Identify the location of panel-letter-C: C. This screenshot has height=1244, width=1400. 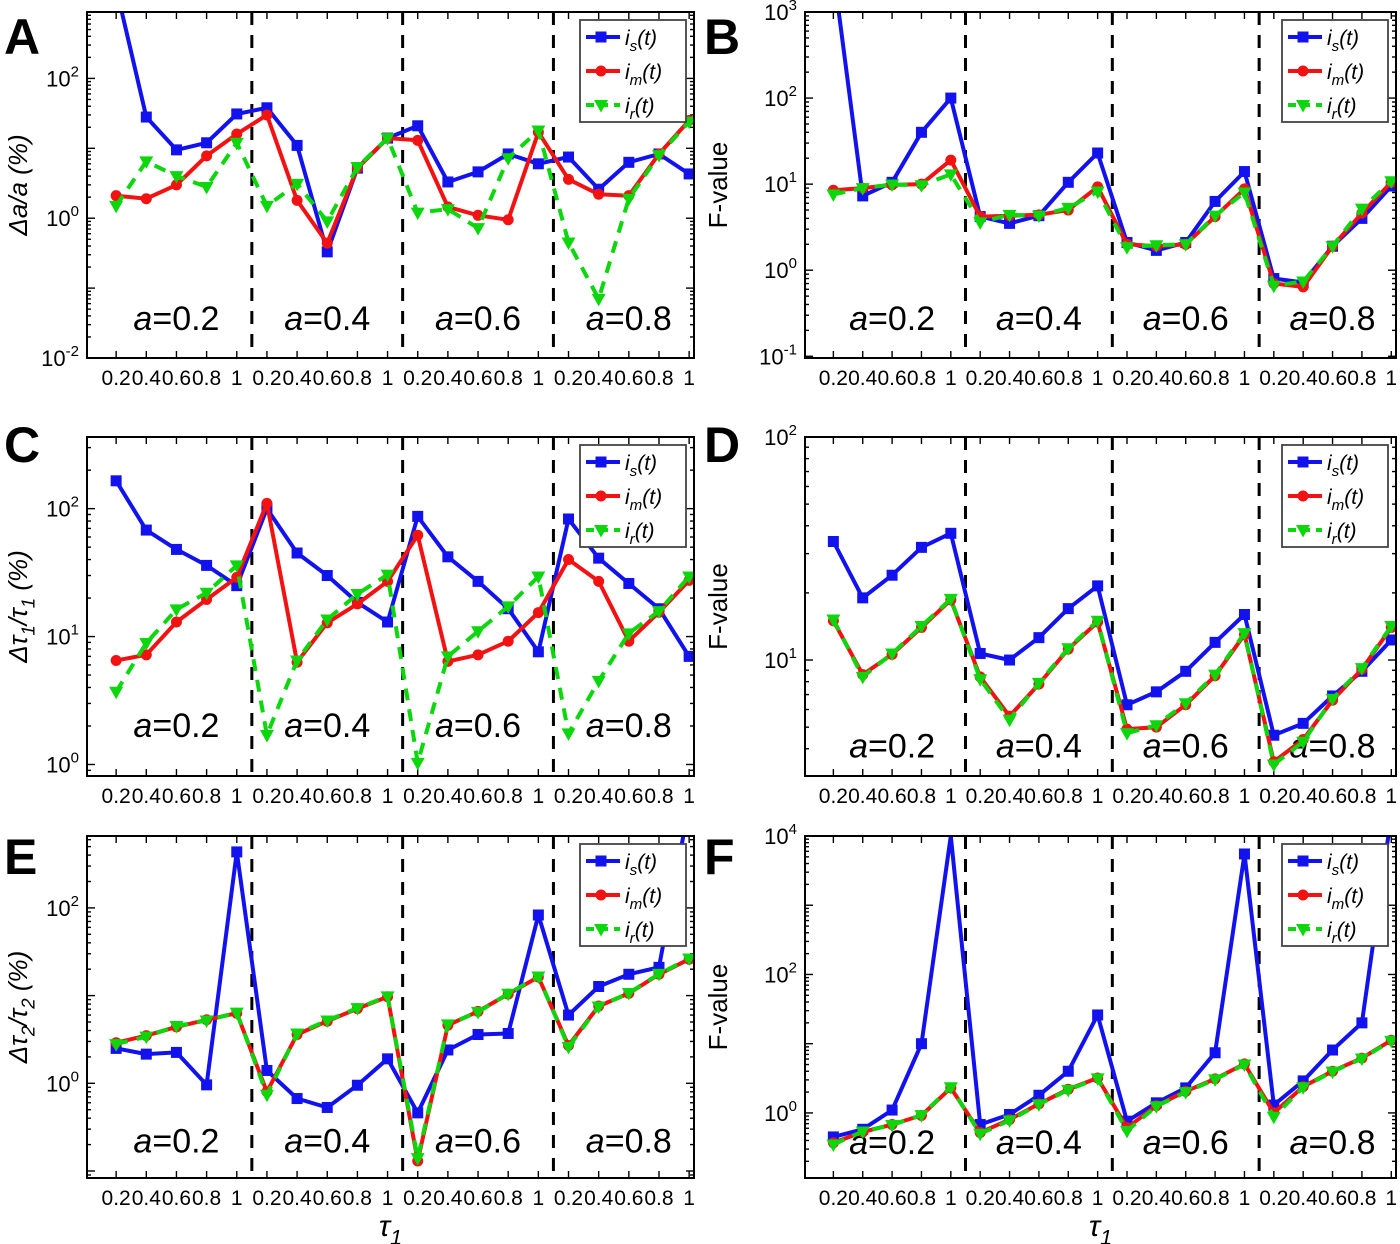
(22, 445).